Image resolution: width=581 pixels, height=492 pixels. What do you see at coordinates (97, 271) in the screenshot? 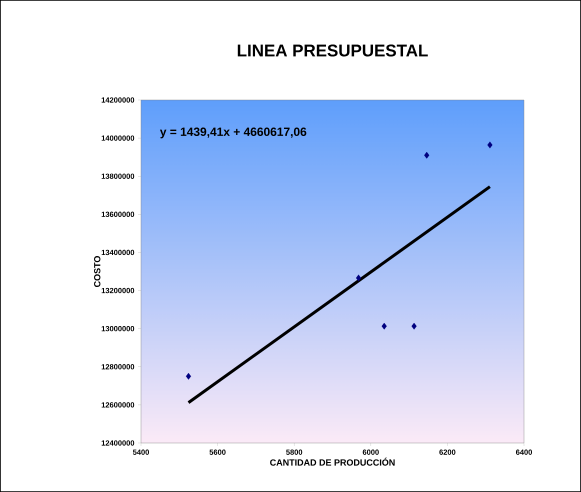
I see `y-axis-title: COSTO` at bounding box center [97, 271].